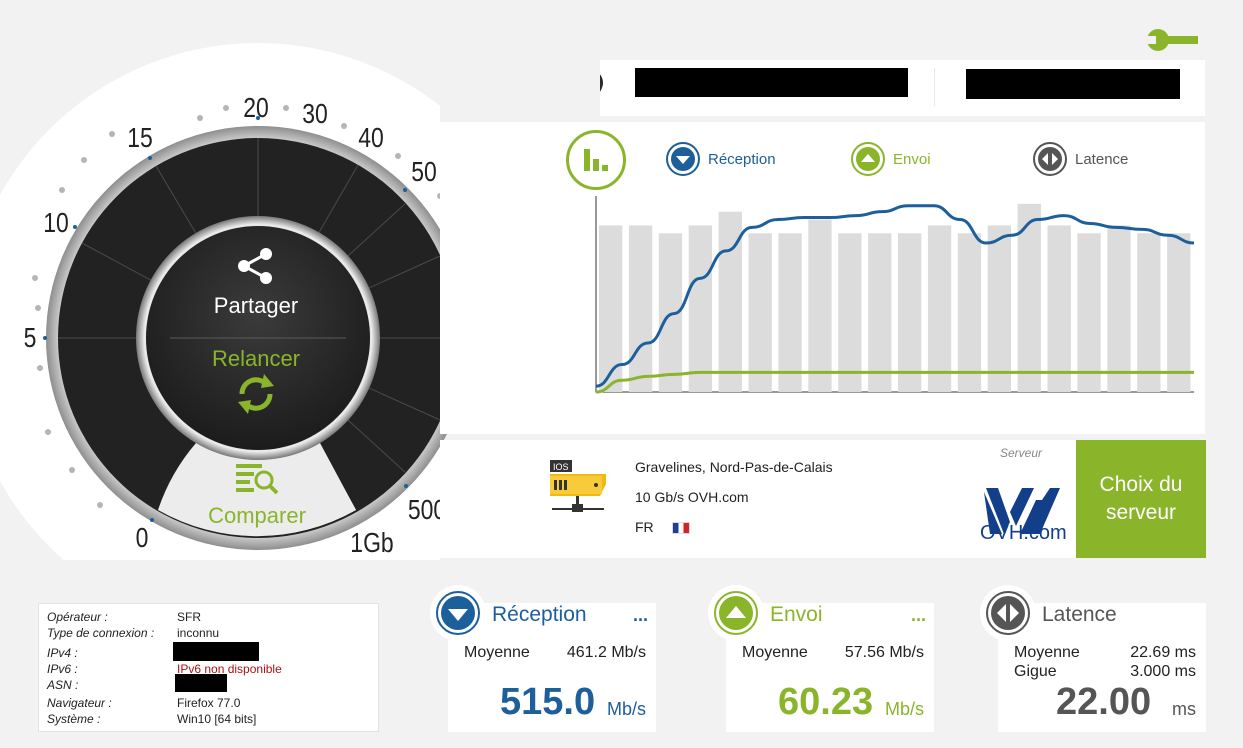 Image resolution: width=1243 pixels, height=748 pixels. What do you see at coordinates (315, 113) in the screenshot?
I see `gauge-label-30: 30` at bounding box center [315, 113].